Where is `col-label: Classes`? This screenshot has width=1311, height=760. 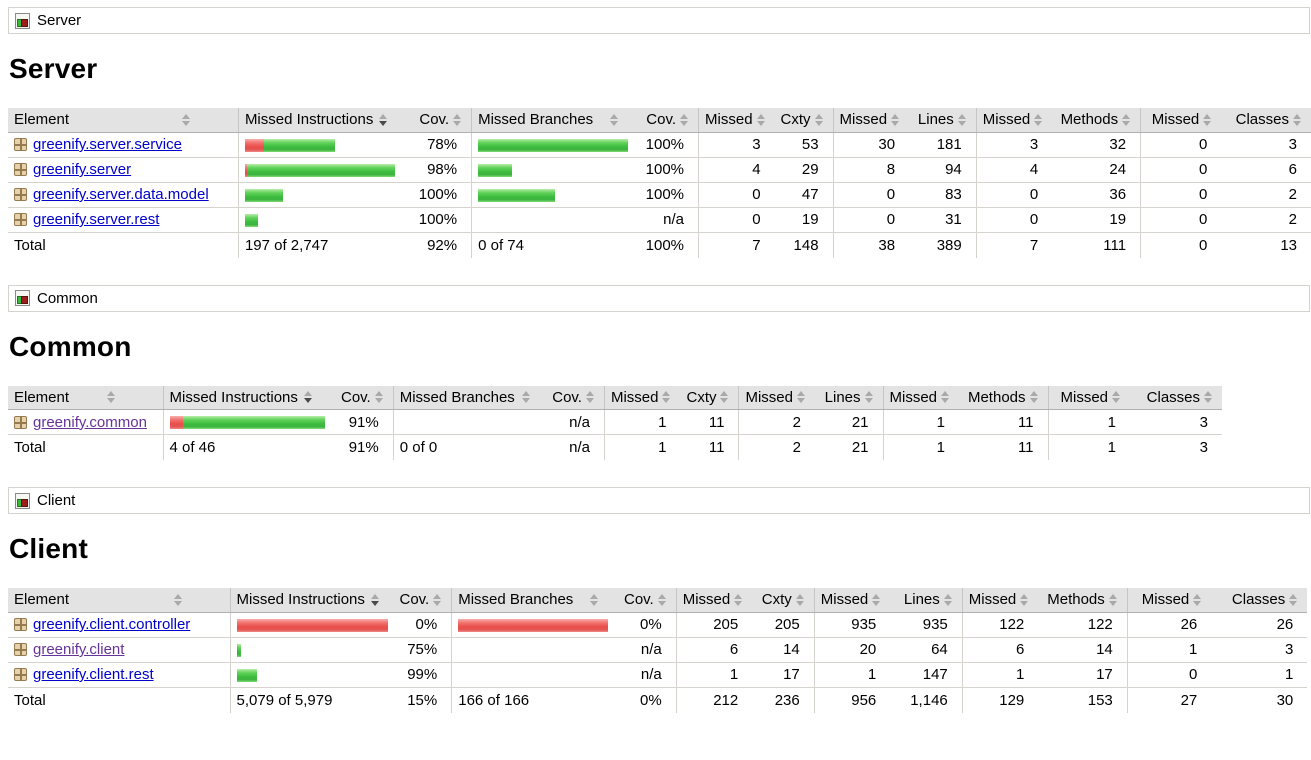 col-label: Classes is located at coordinates (1173, 397).